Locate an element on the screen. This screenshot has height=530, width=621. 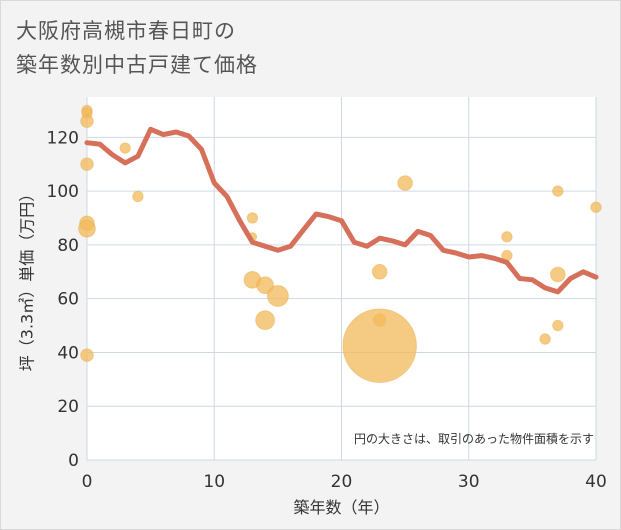
y-tick-label: 80 is located at coordinates (68, 246).